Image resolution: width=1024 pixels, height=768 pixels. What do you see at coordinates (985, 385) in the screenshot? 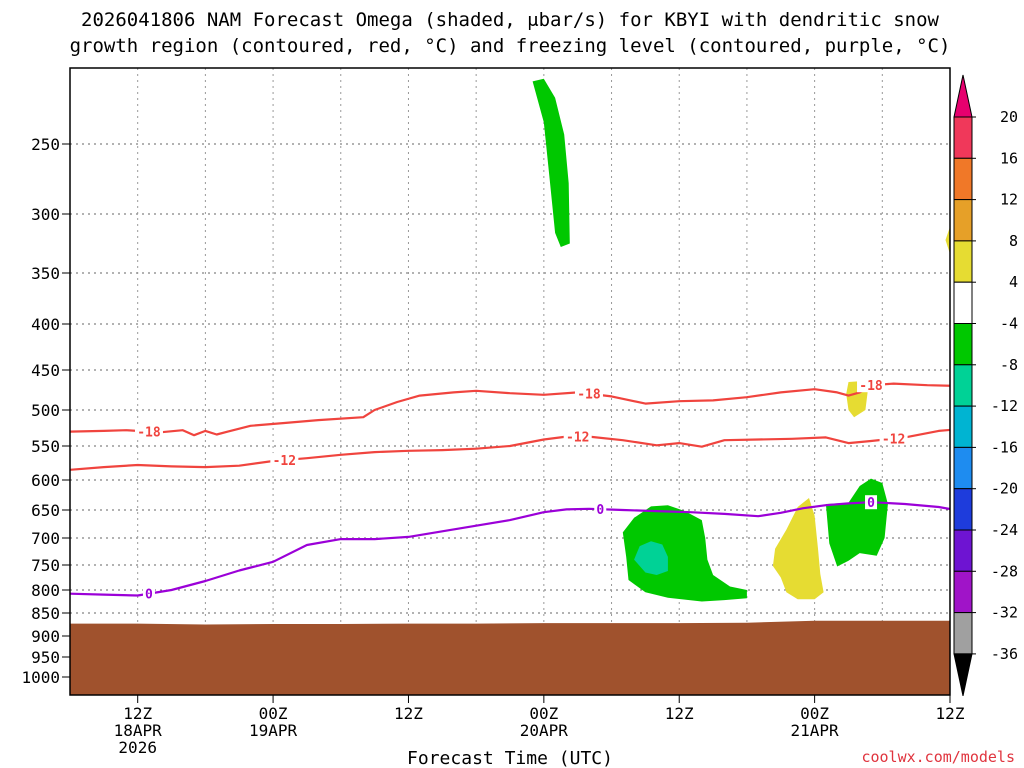
I see `colorbar: 20 16 12 8 4 -4 -8 -12 -16 -20 -24 -28 -32 -36` at bounding box center [985, 385].